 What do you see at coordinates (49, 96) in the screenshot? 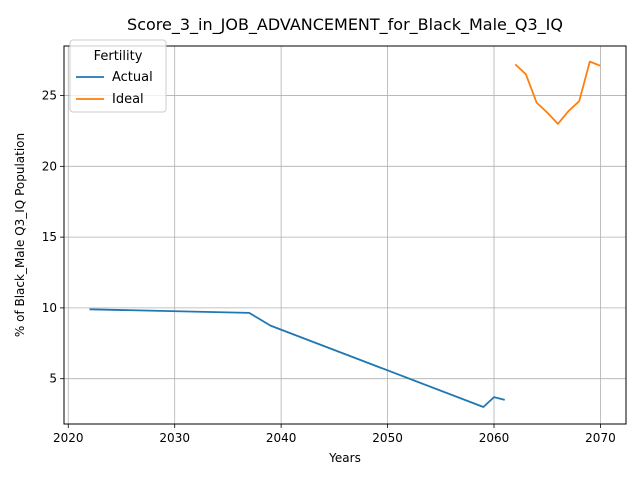
I see `y-tick-label: 25` at bounding box center [49, 96].